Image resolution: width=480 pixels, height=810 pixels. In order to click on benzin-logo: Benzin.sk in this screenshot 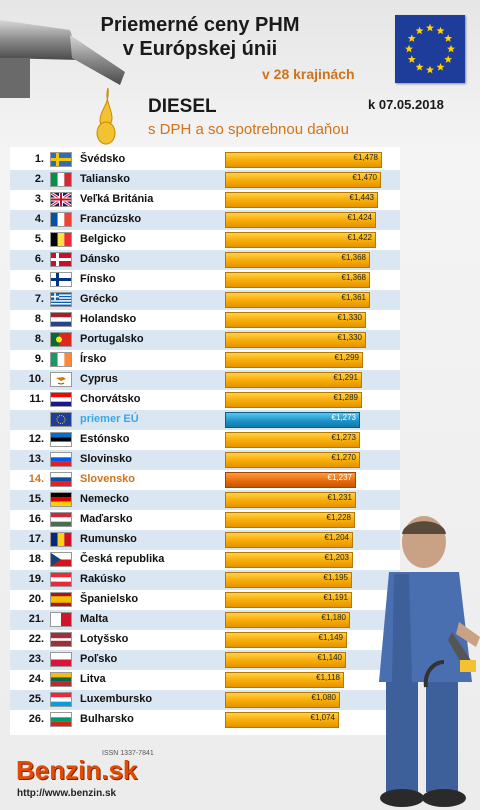, I will do `click(77, 770)`.